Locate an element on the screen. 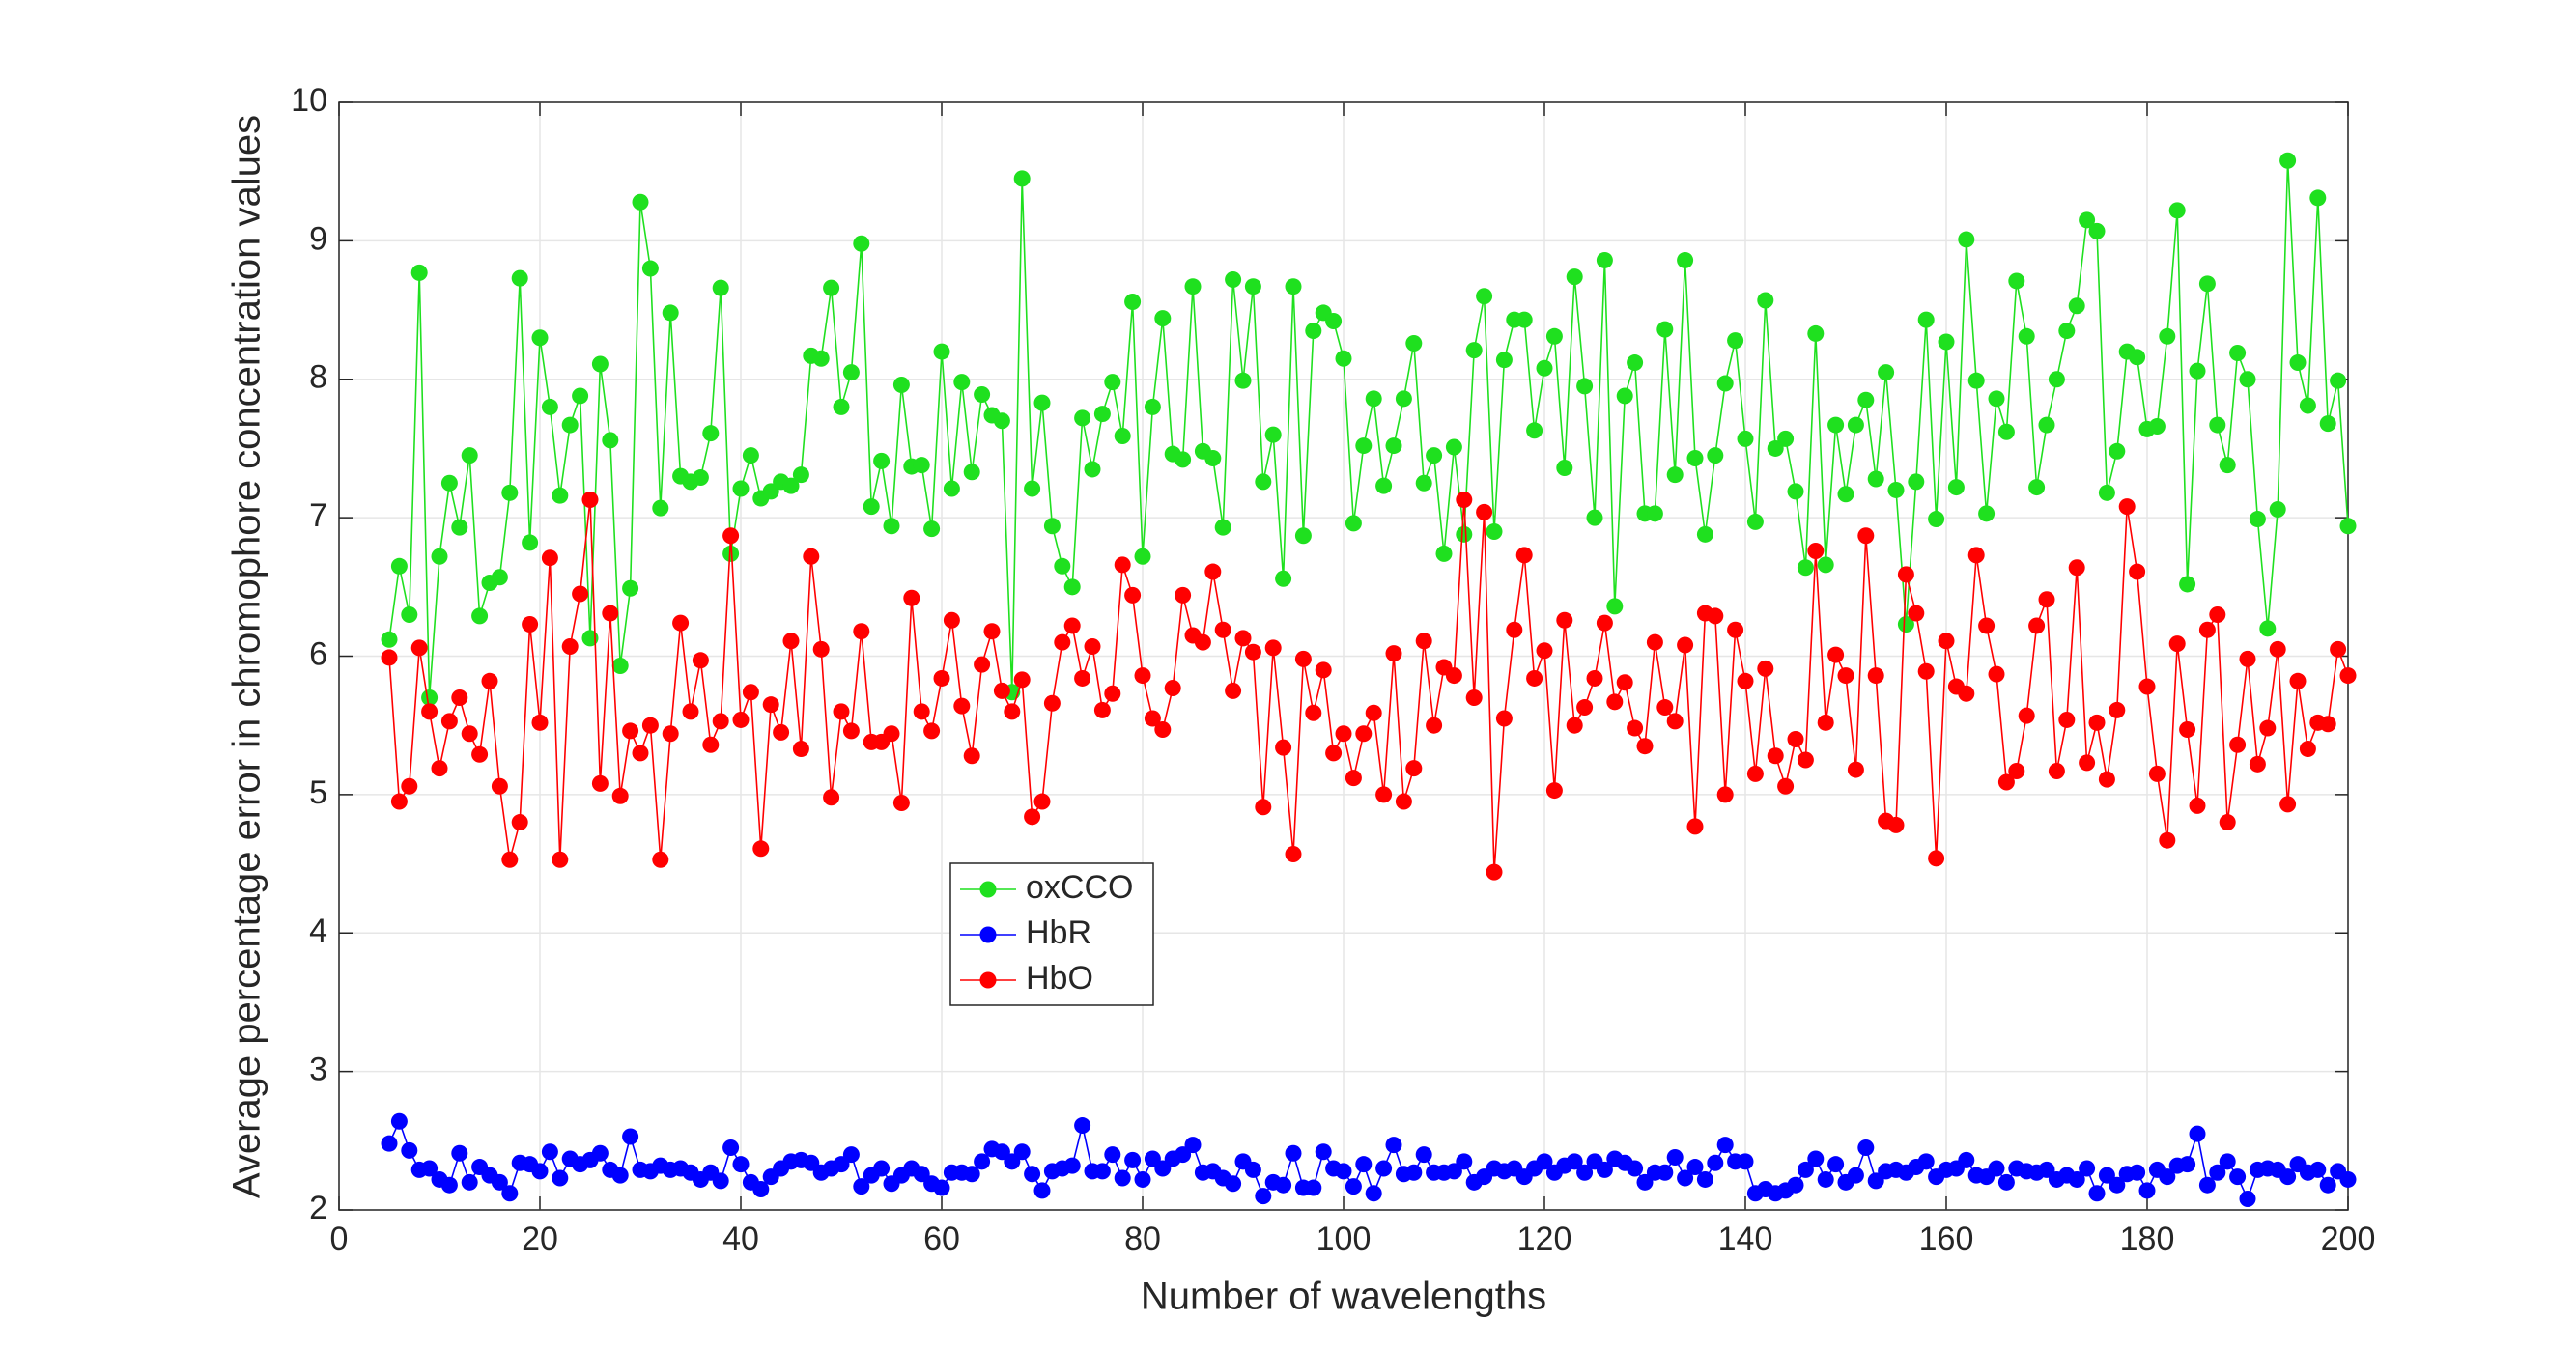 The width and height of the screenshot is (2576, 1350). y-tick-label: 9 is located at coordinates (318, 238).